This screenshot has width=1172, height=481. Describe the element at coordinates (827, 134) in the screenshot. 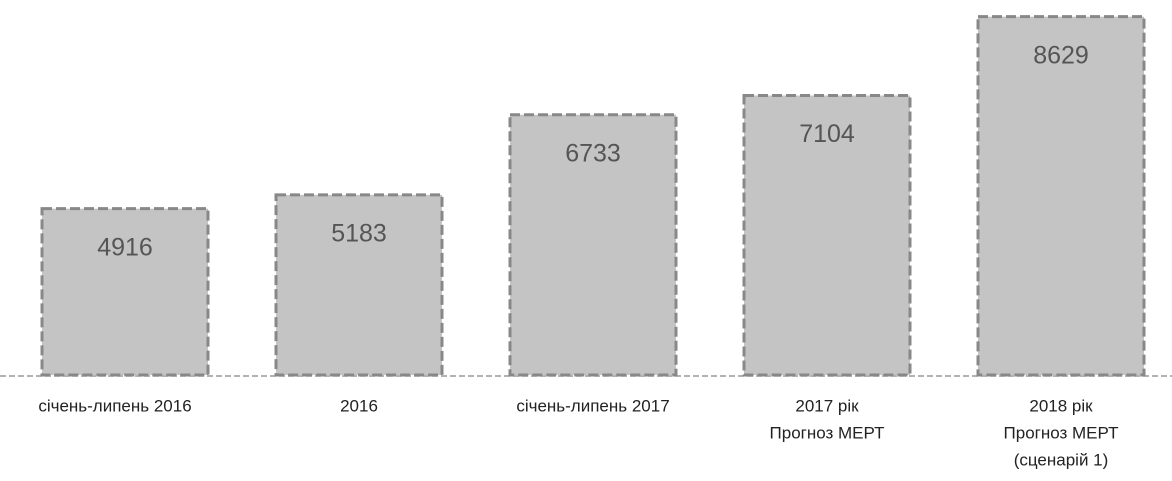

I see `value-label: 7104` at that location.